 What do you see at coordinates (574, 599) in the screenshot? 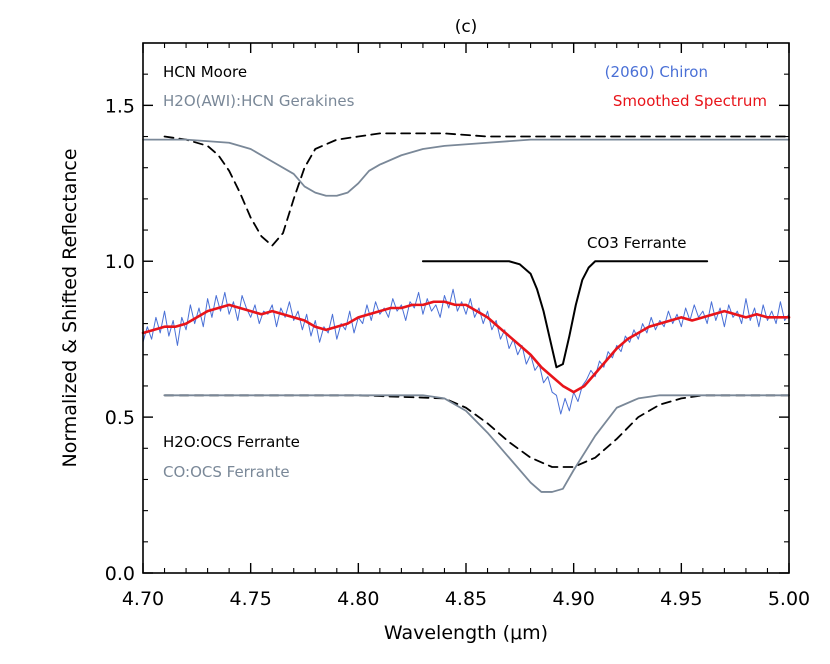
I see `x-tick-label: 4.90` at bounding box center [574, 599].